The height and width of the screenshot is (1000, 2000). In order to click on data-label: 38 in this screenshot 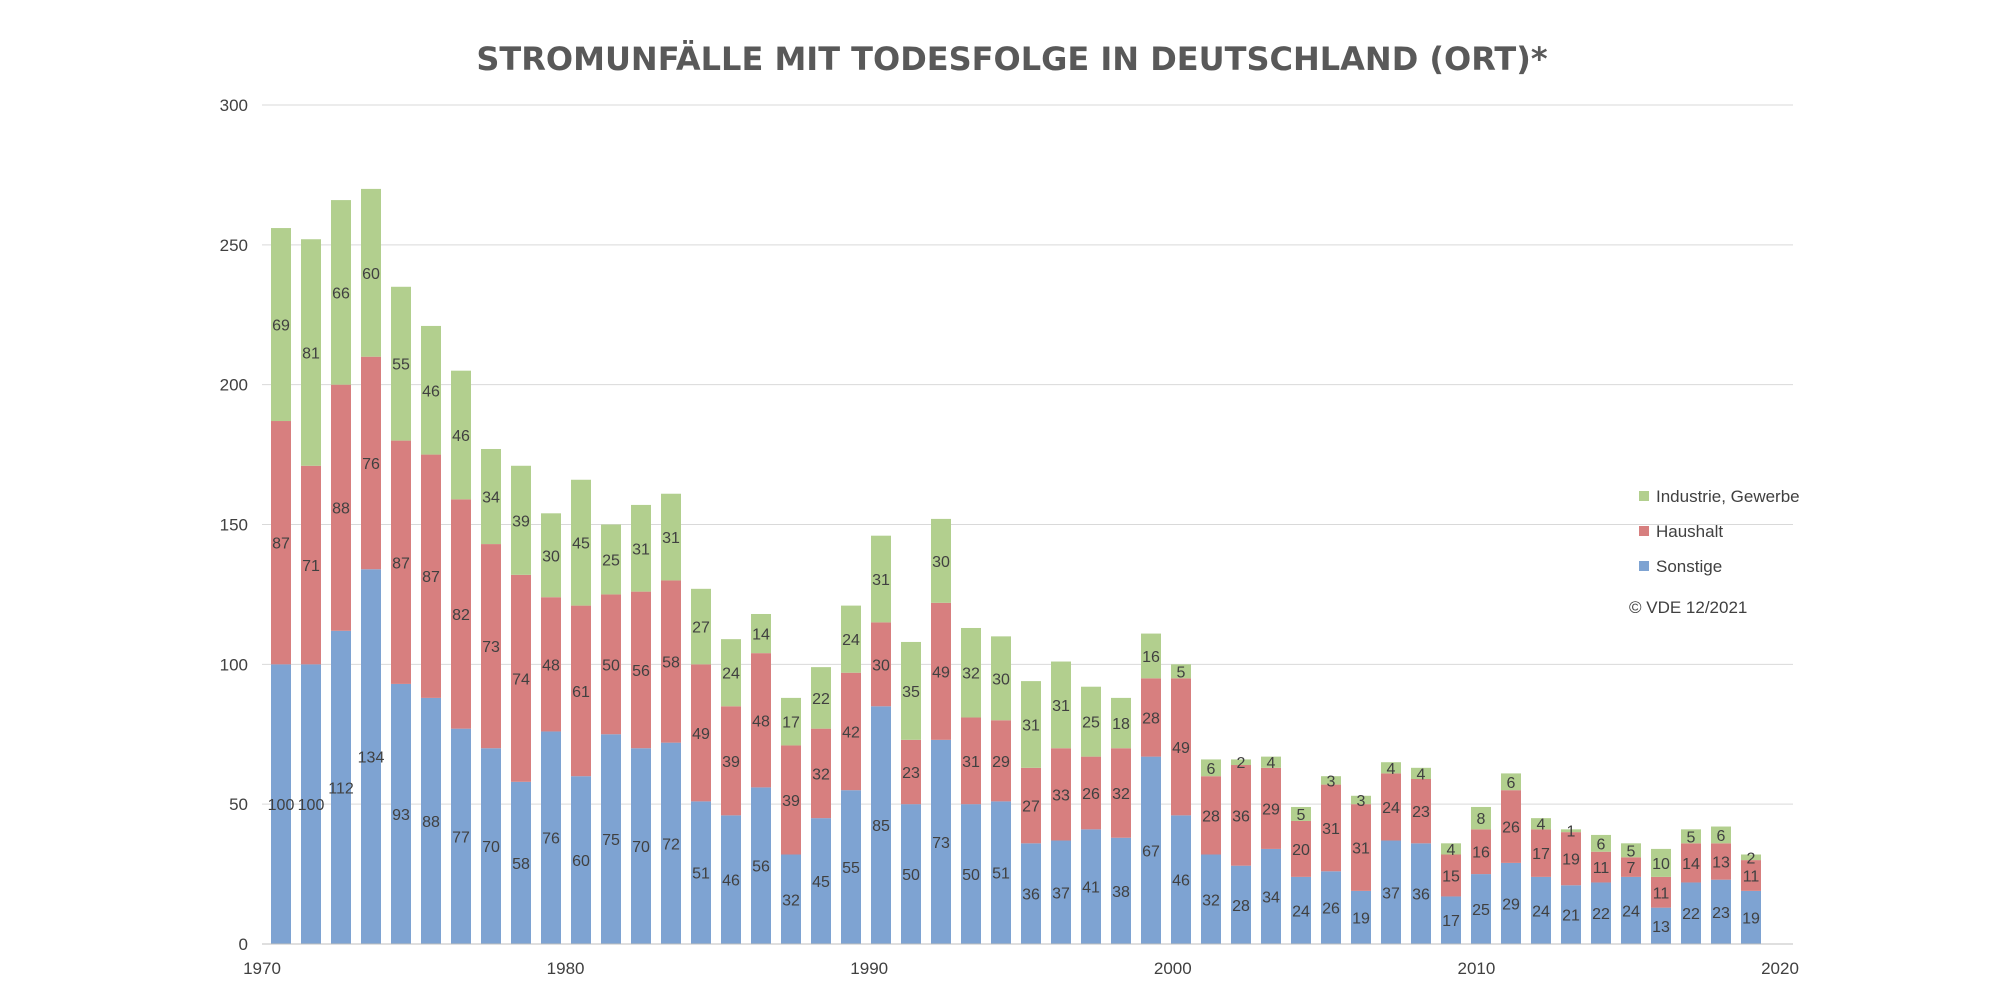, I will do `click(1121, 892)`.